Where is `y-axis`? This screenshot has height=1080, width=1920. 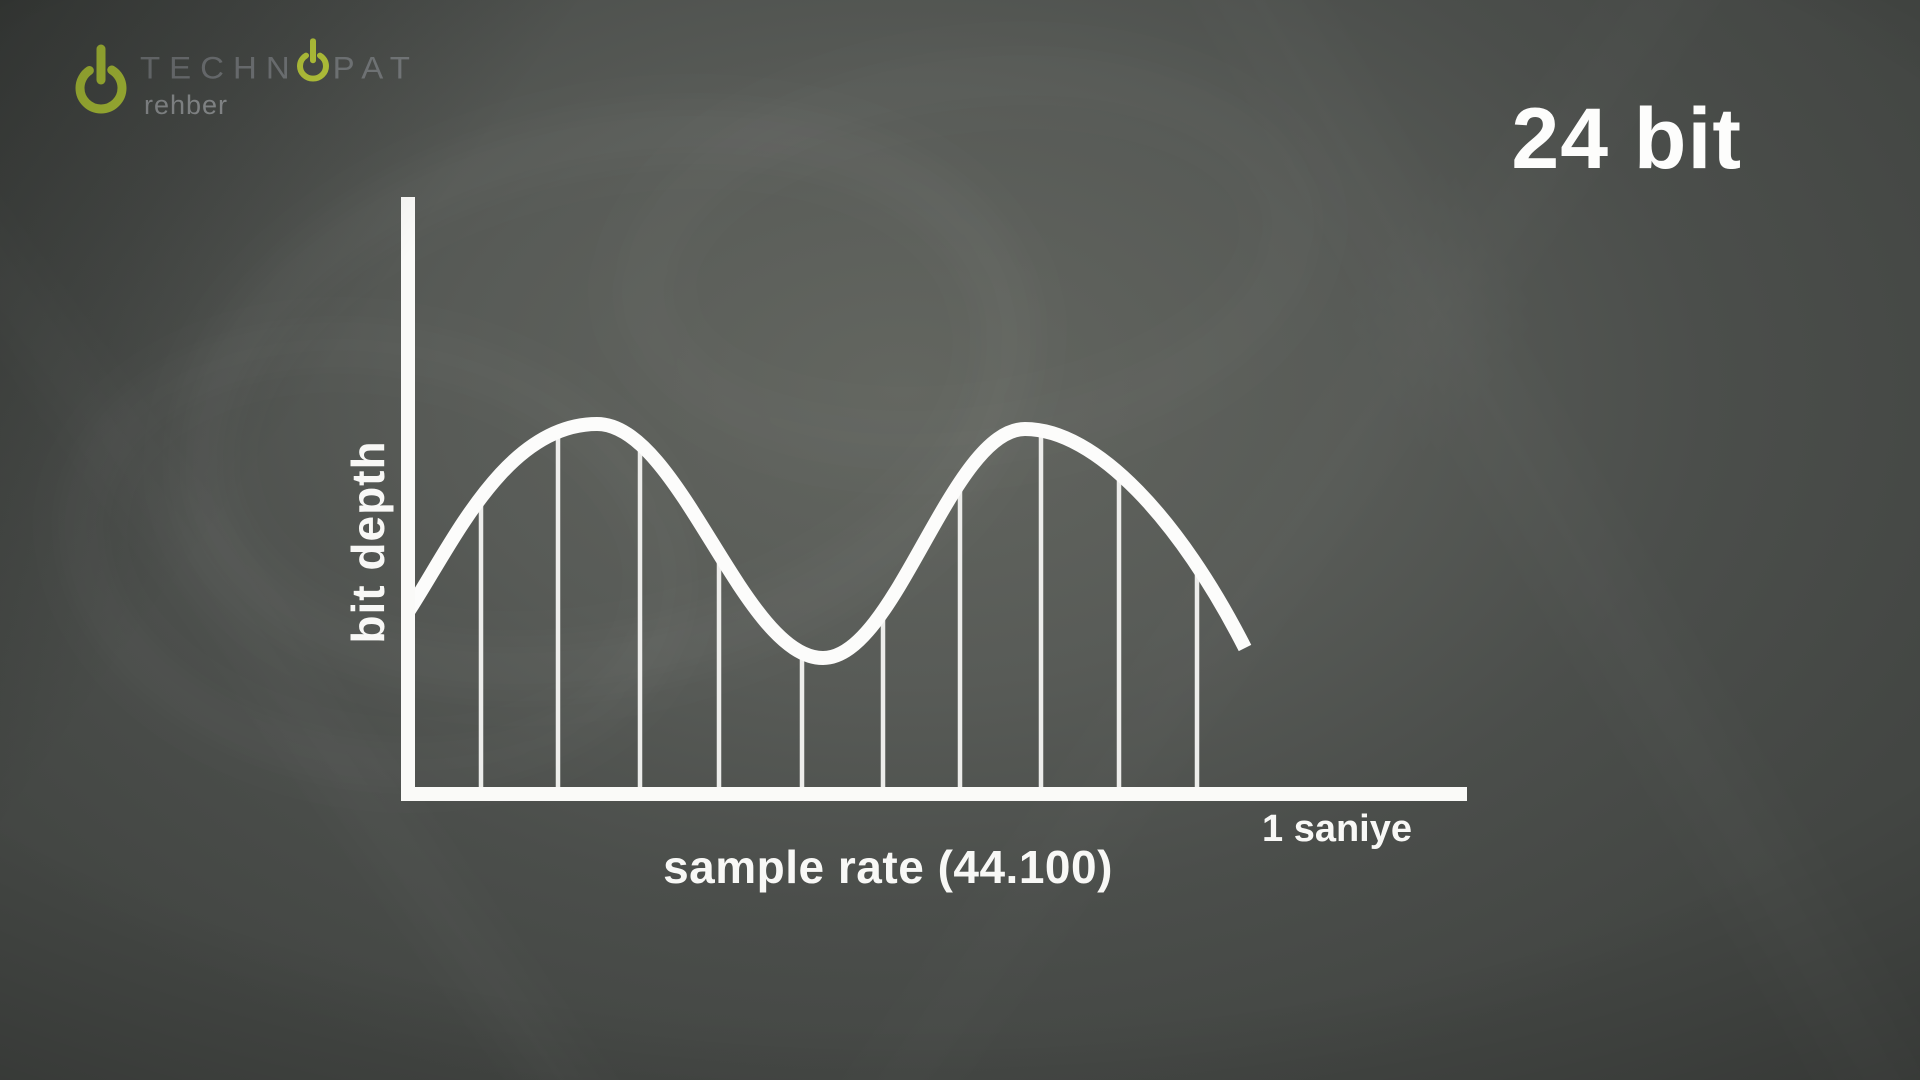
y-axis is located at coordinates (408, 499).